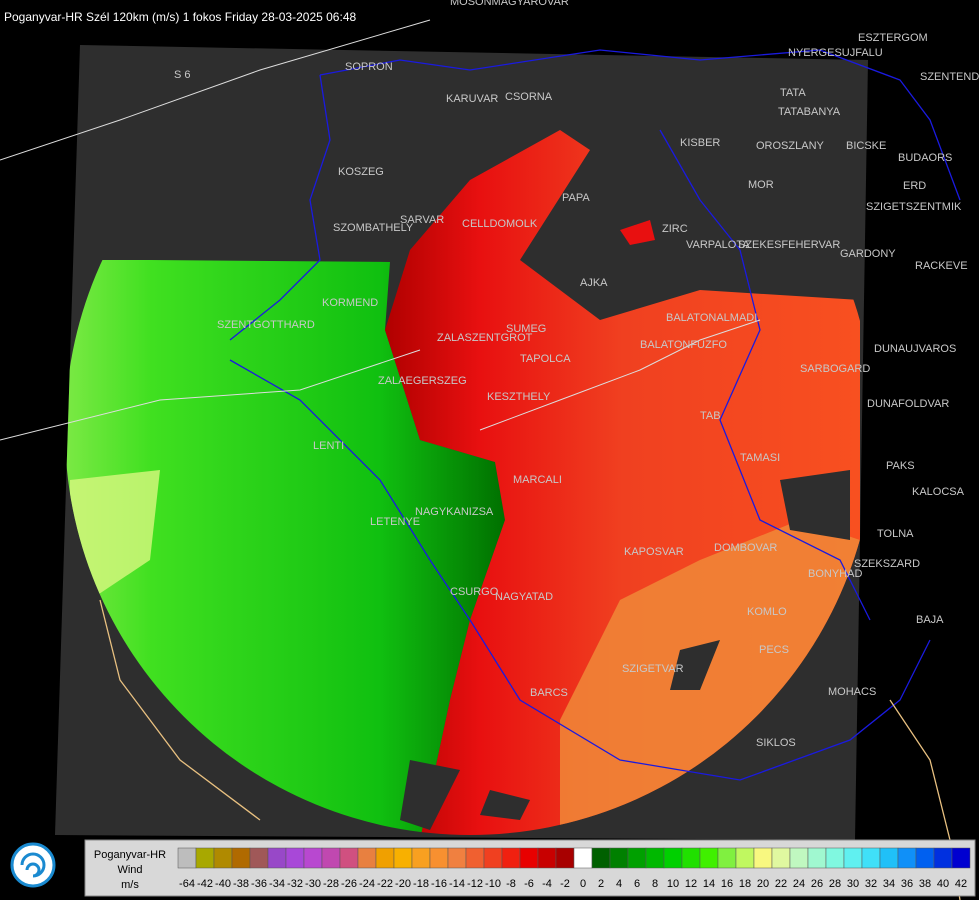  Describe the element at coordinates (637, 232) in the screenshot. I see `echo-patch` at that location.